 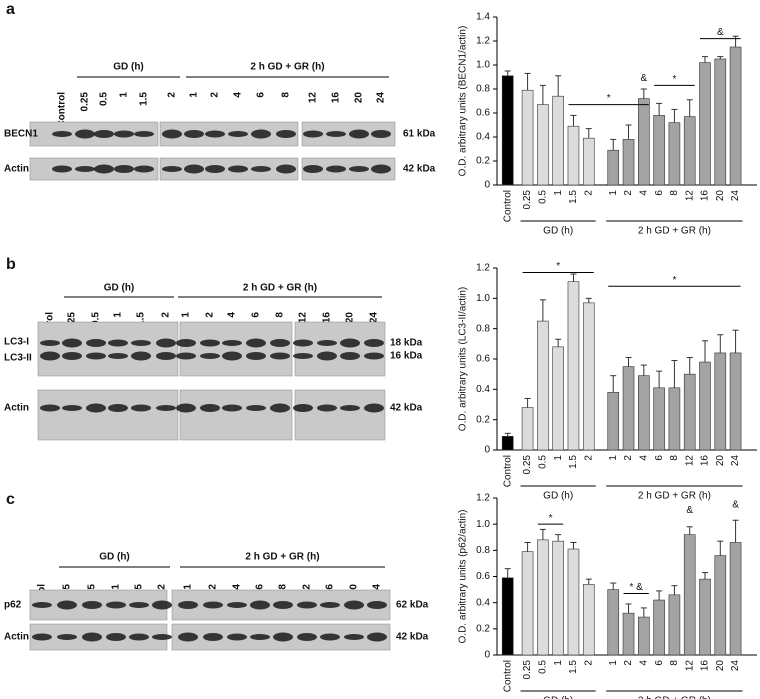 What do you see at coordinates (327, 318) in the screenshot?
I see `lane-label: 16` at bounding box center [327, 318].